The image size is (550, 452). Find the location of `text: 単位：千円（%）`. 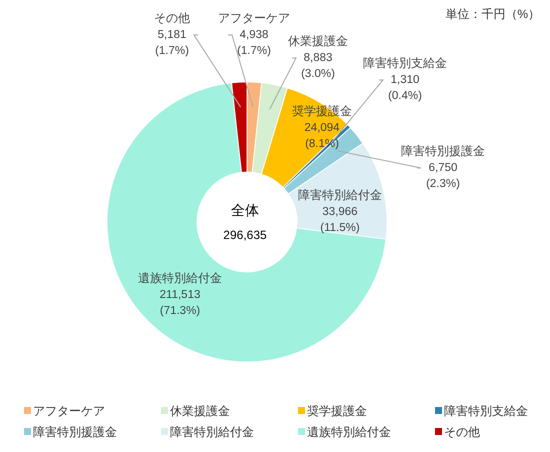

text: 単位：千円（%） is located at coordinates (492, 14).